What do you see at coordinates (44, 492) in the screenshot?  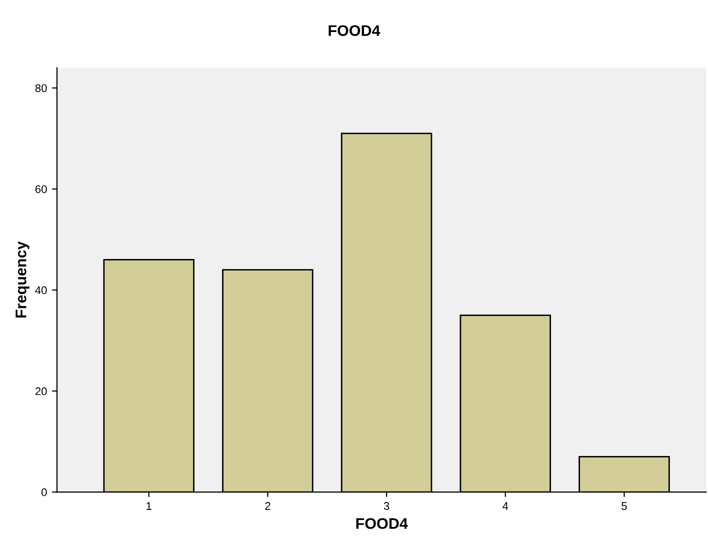 I see `y-tick-label: 0` at bounding box center [44, 492].